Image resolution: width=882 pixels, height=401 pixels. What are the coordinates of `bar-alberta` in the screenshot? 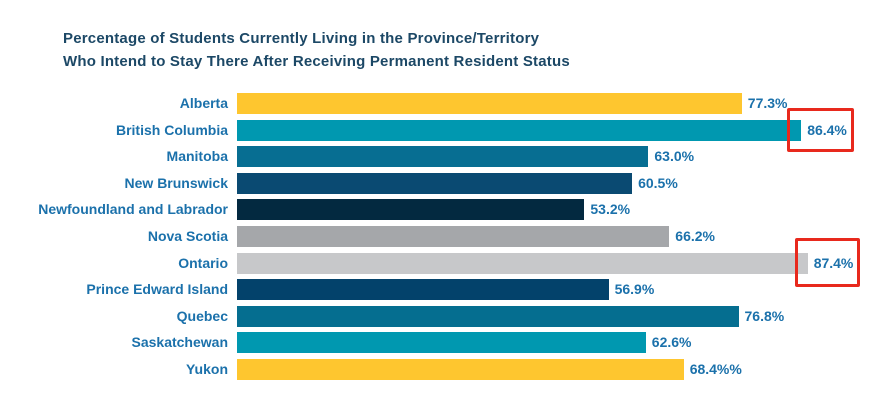 It's located at (489, 103).